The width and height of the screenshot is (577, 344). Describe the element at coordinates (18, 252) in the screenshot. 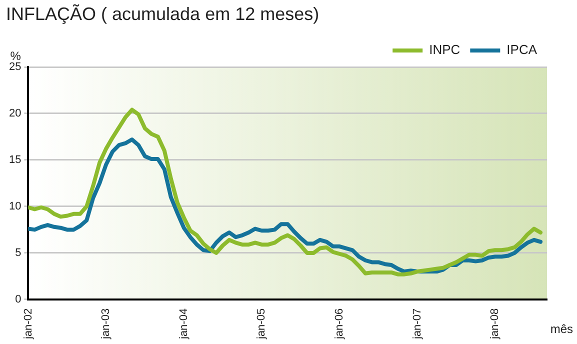

I see `y-tick-label: 5` at that location.